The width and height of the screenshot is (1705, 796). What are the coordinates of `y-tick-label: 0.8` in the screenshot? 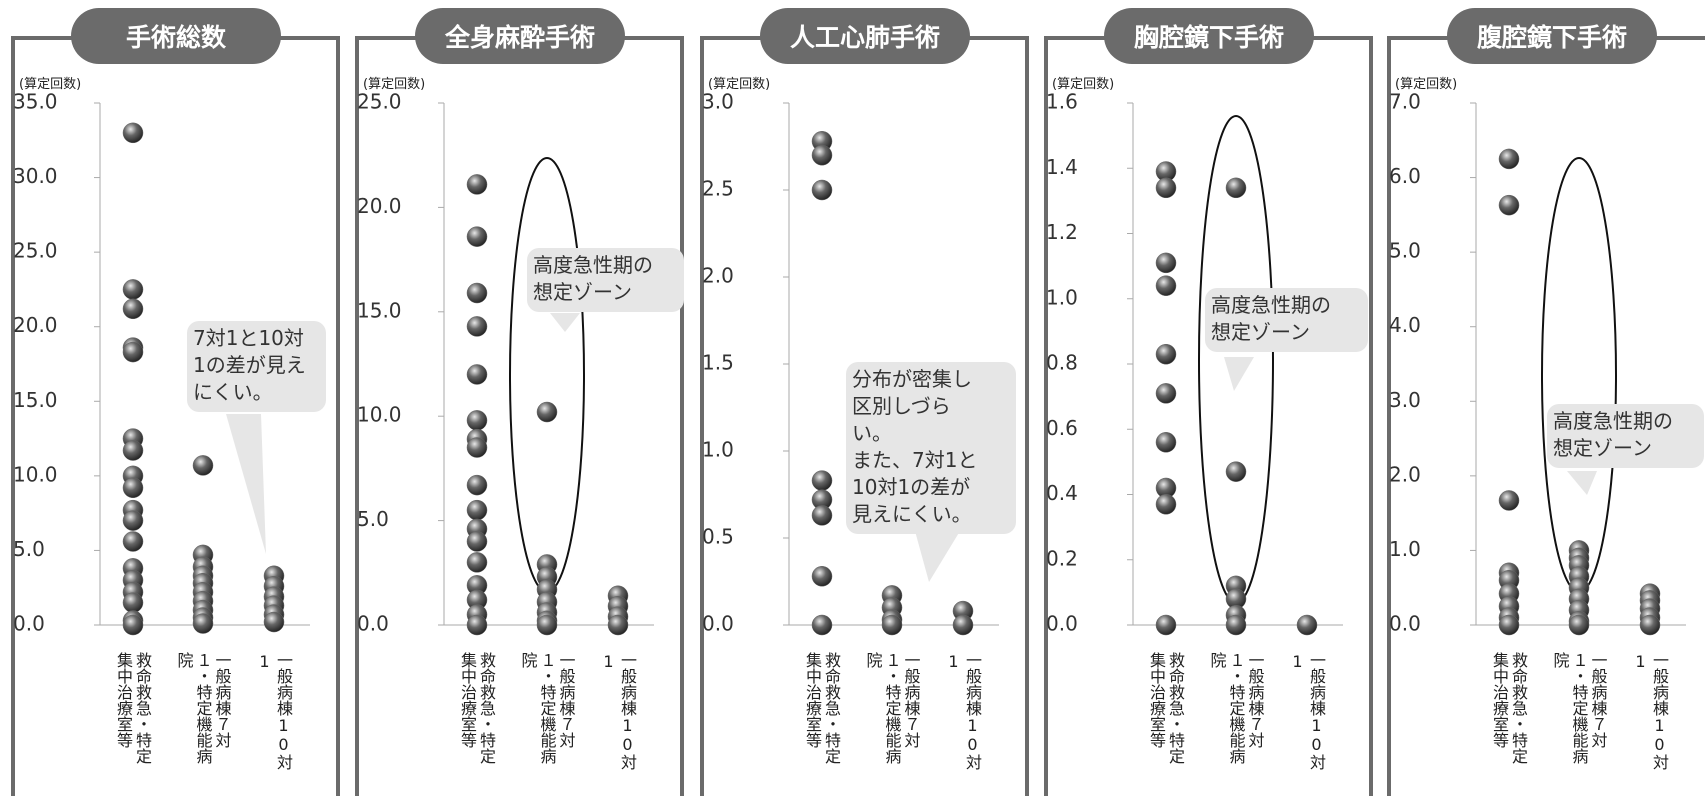 It's located at (1062, 363).